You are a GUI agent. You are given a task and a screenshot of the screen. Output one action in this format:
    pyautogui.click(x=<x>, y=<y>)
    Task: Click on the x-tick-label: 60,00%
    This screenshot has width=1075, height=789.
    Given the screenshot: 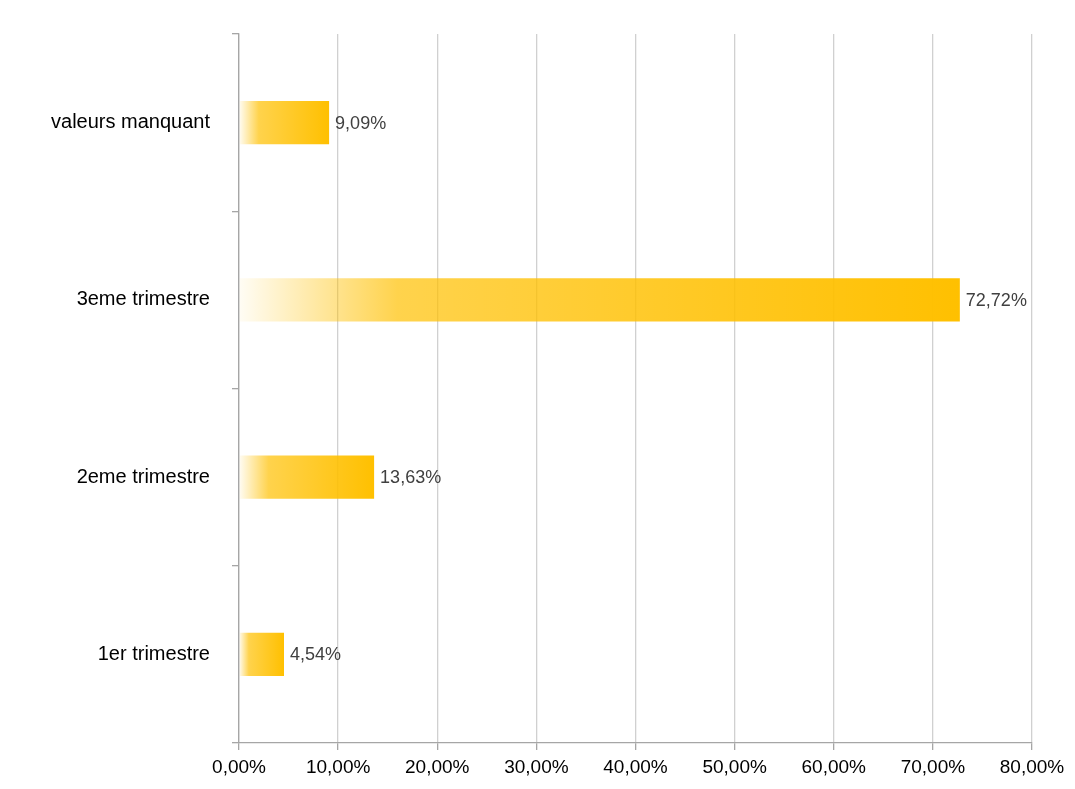 What is the action you would take?
    pyautogui.click(x=834, y=766)
    